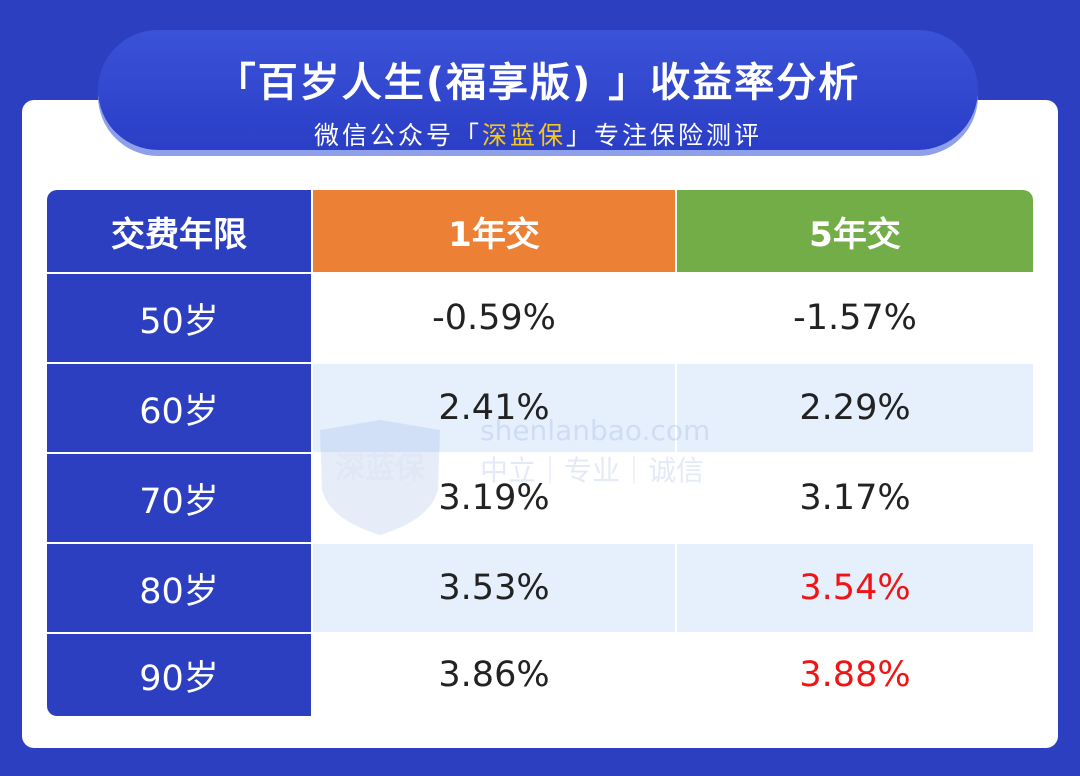  I want to click on cell: 3.86%, so click(494, 675).